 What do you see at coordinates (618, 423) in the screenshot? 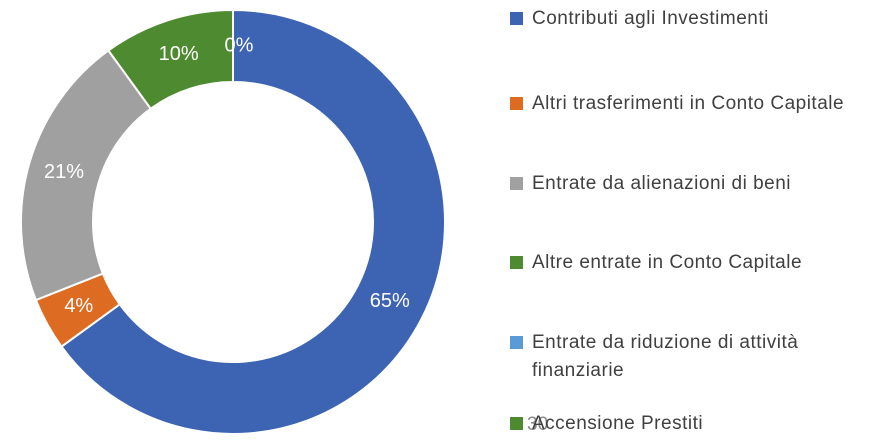
I see `legend-label: Accensione Prestiti` at bounding box center [618, 423].